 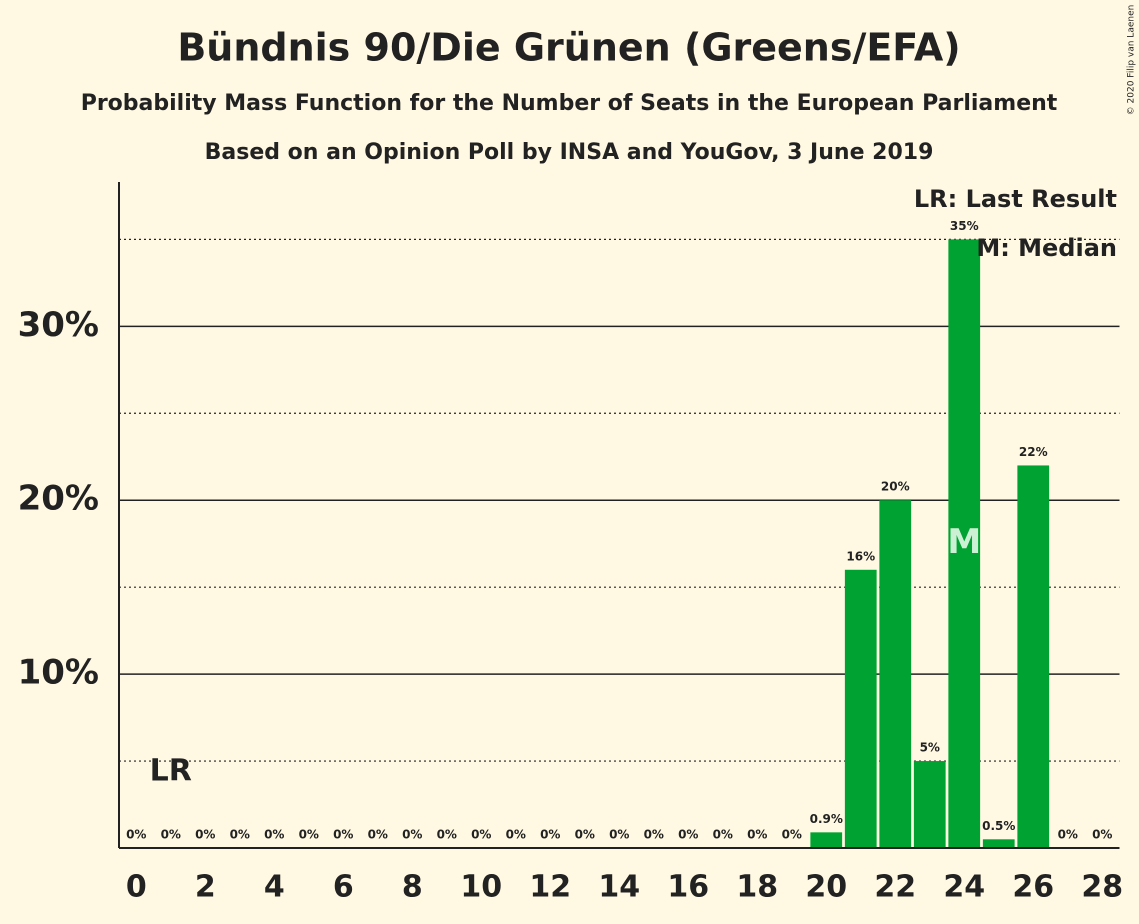 What do you see at coordinates (171, 771) in the screenshot?
I see `last-result-marker: LR` at bounding box center [171, 771].